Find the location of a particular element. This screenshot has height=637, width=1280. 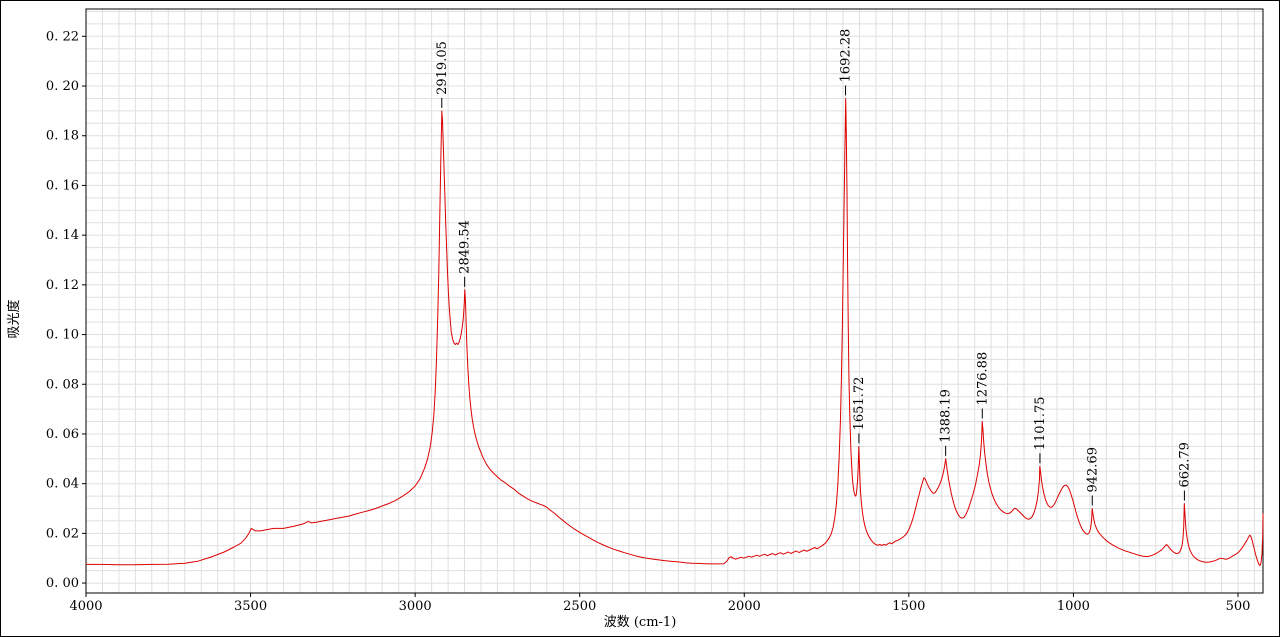

peak-label: 1651.72 is located at coordinates (859, 404).